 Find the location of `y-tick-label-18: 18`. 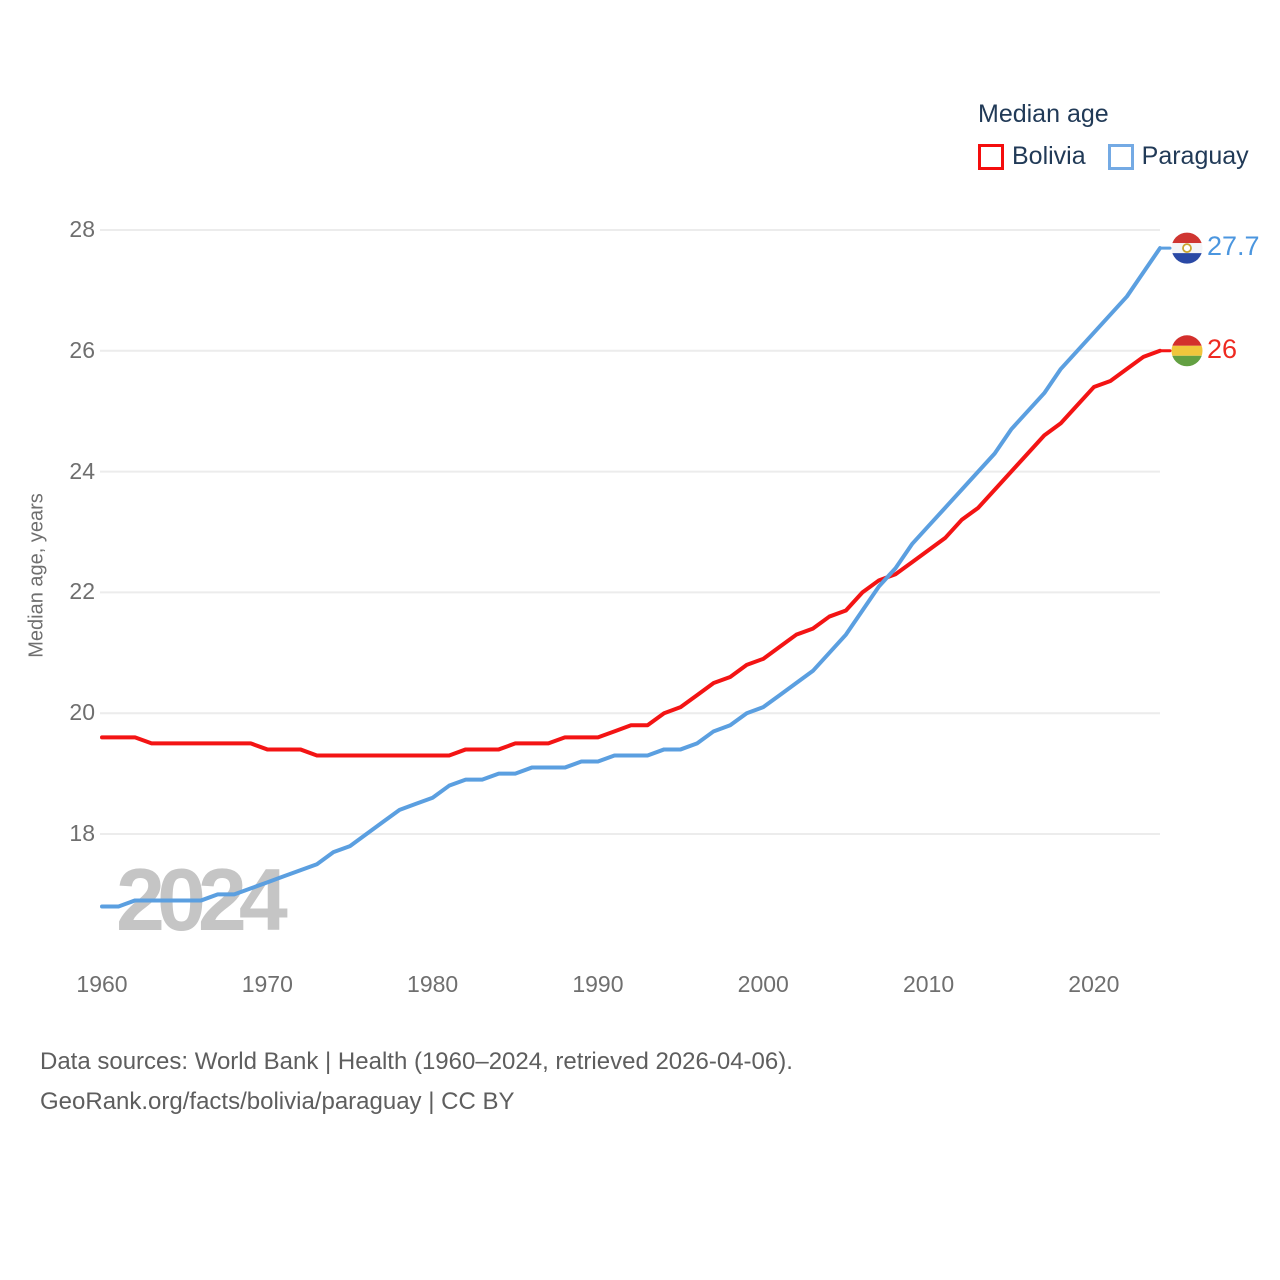

y-tick-label-18: 18 is located at coordinates (82, 833).